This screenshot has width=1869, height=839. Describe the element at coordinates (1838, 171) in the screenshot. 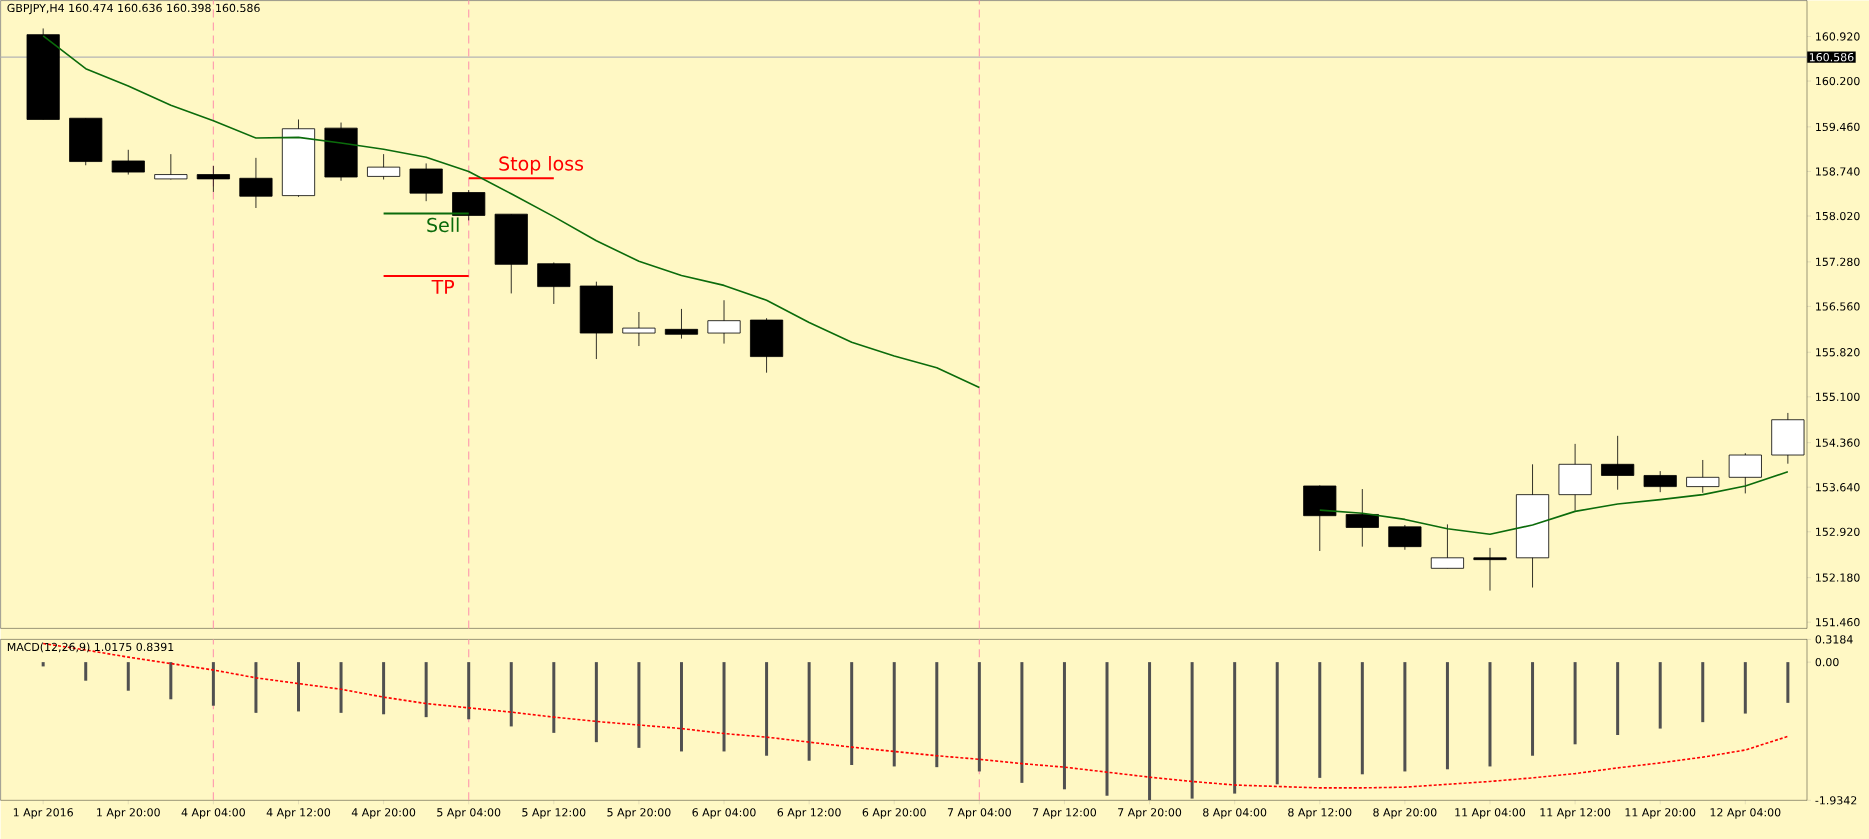

I see `y-tick-label: 158.740` at that location.